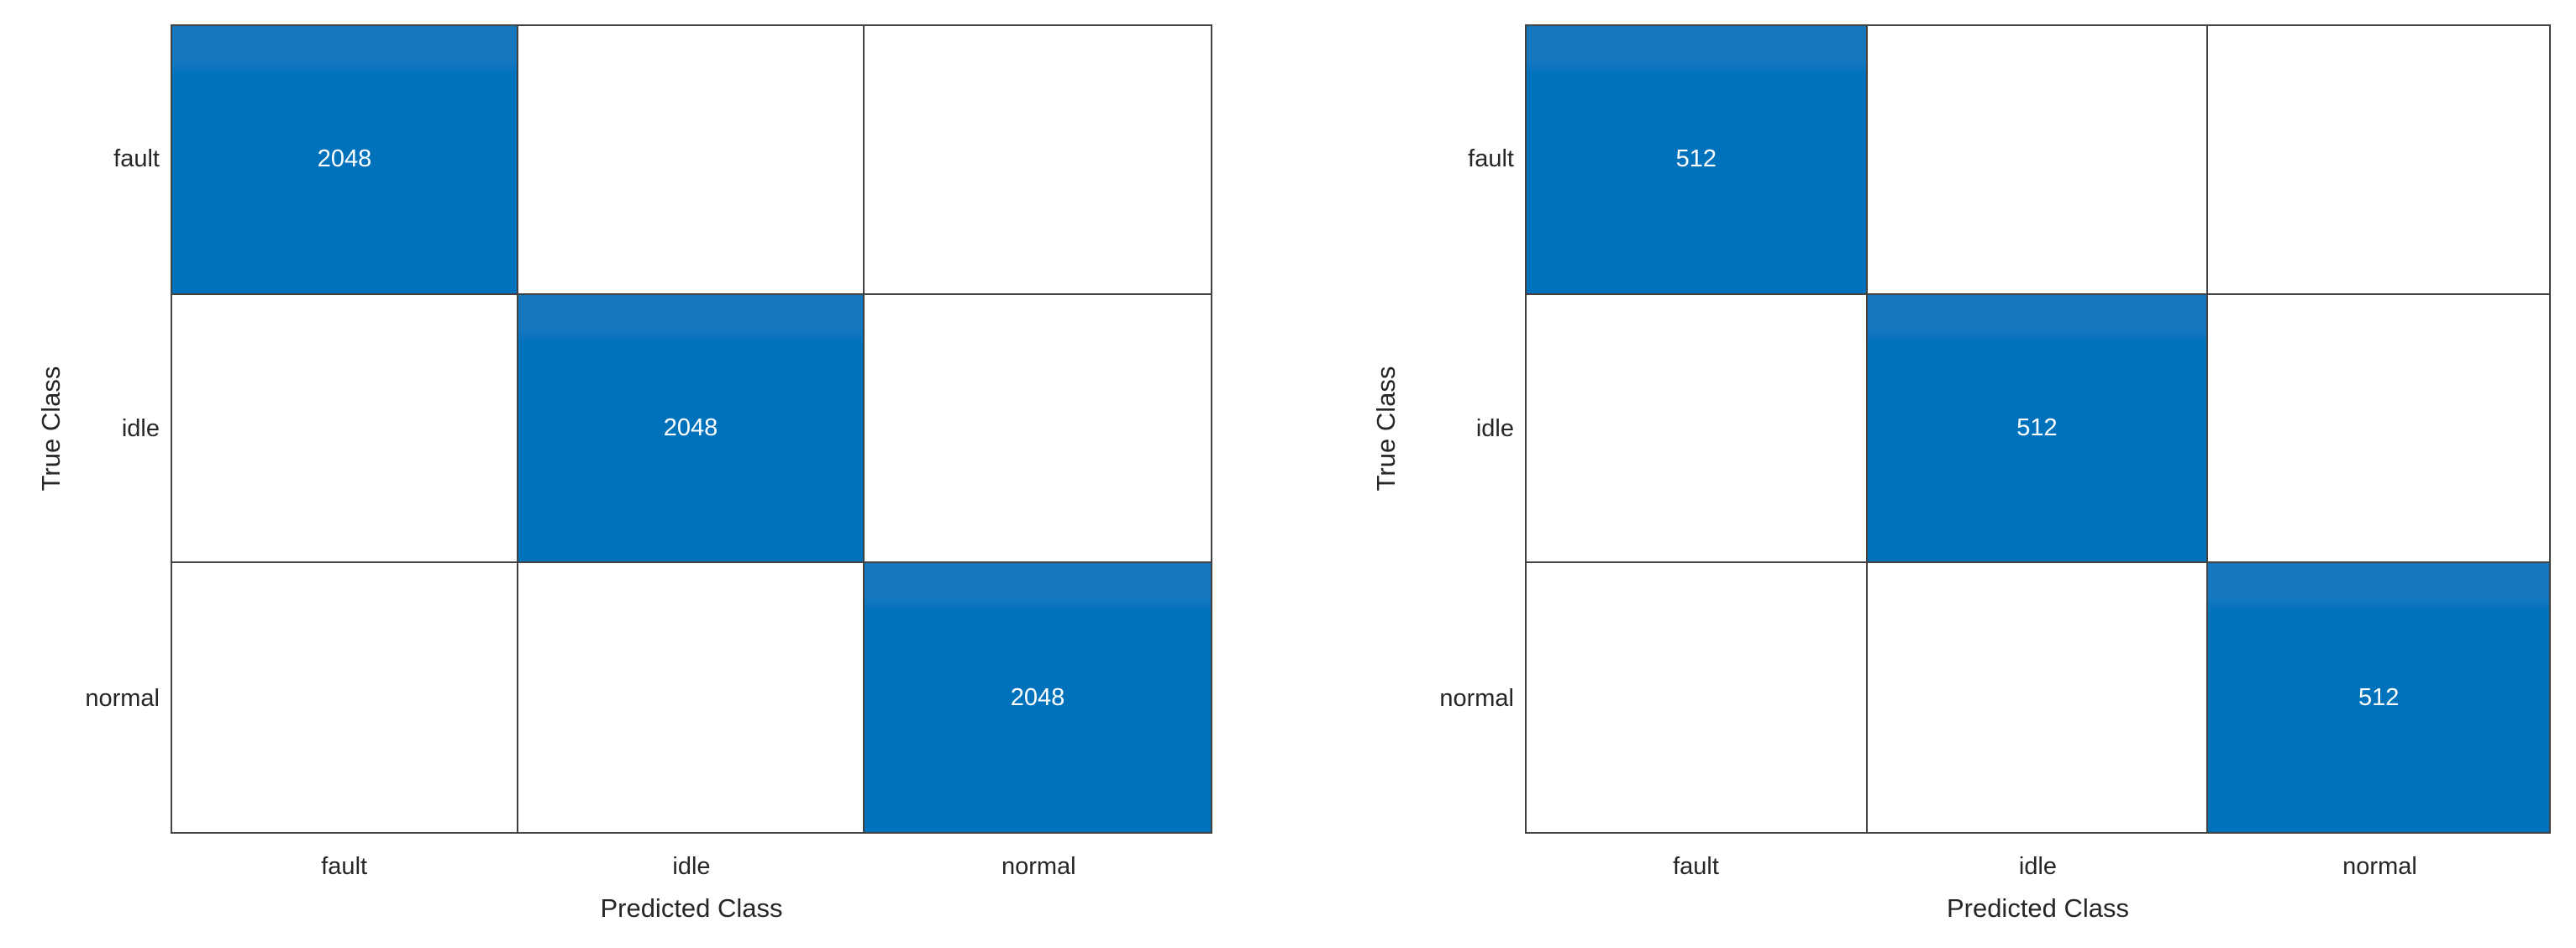 The width and height of the screenshot is (2576, 948). I want to click on matrix-cell-fault-fault: 512, so click(1697, 160).